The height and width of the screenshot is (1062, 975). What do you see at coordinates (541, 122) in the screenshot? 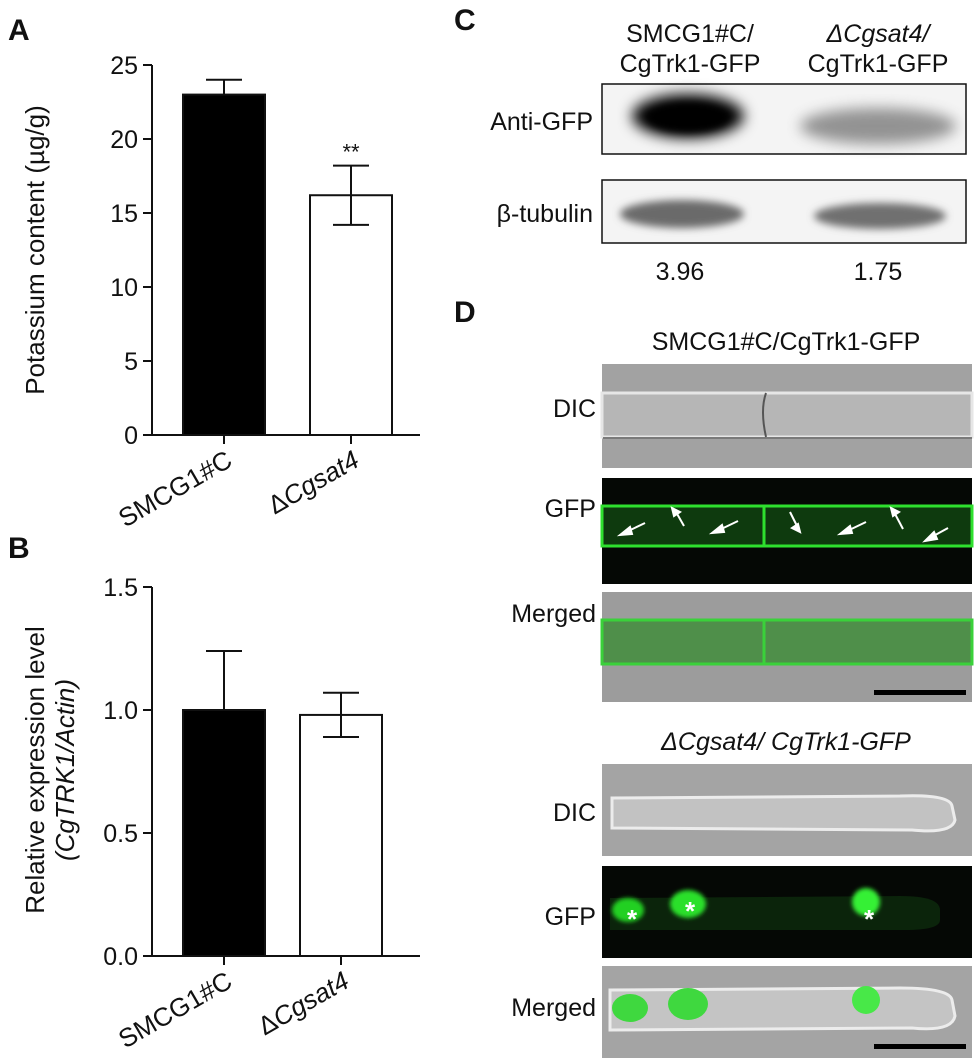
I see `blot-row-label-anti-gfp: Anti-GFP` at bounding box center [541, 122].